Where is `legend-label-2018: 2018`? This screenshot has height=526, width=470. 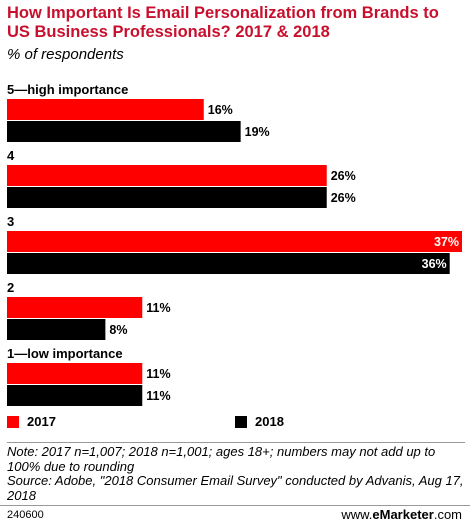
legend-label-2018: 2018 is located at coordinates (269, 421).